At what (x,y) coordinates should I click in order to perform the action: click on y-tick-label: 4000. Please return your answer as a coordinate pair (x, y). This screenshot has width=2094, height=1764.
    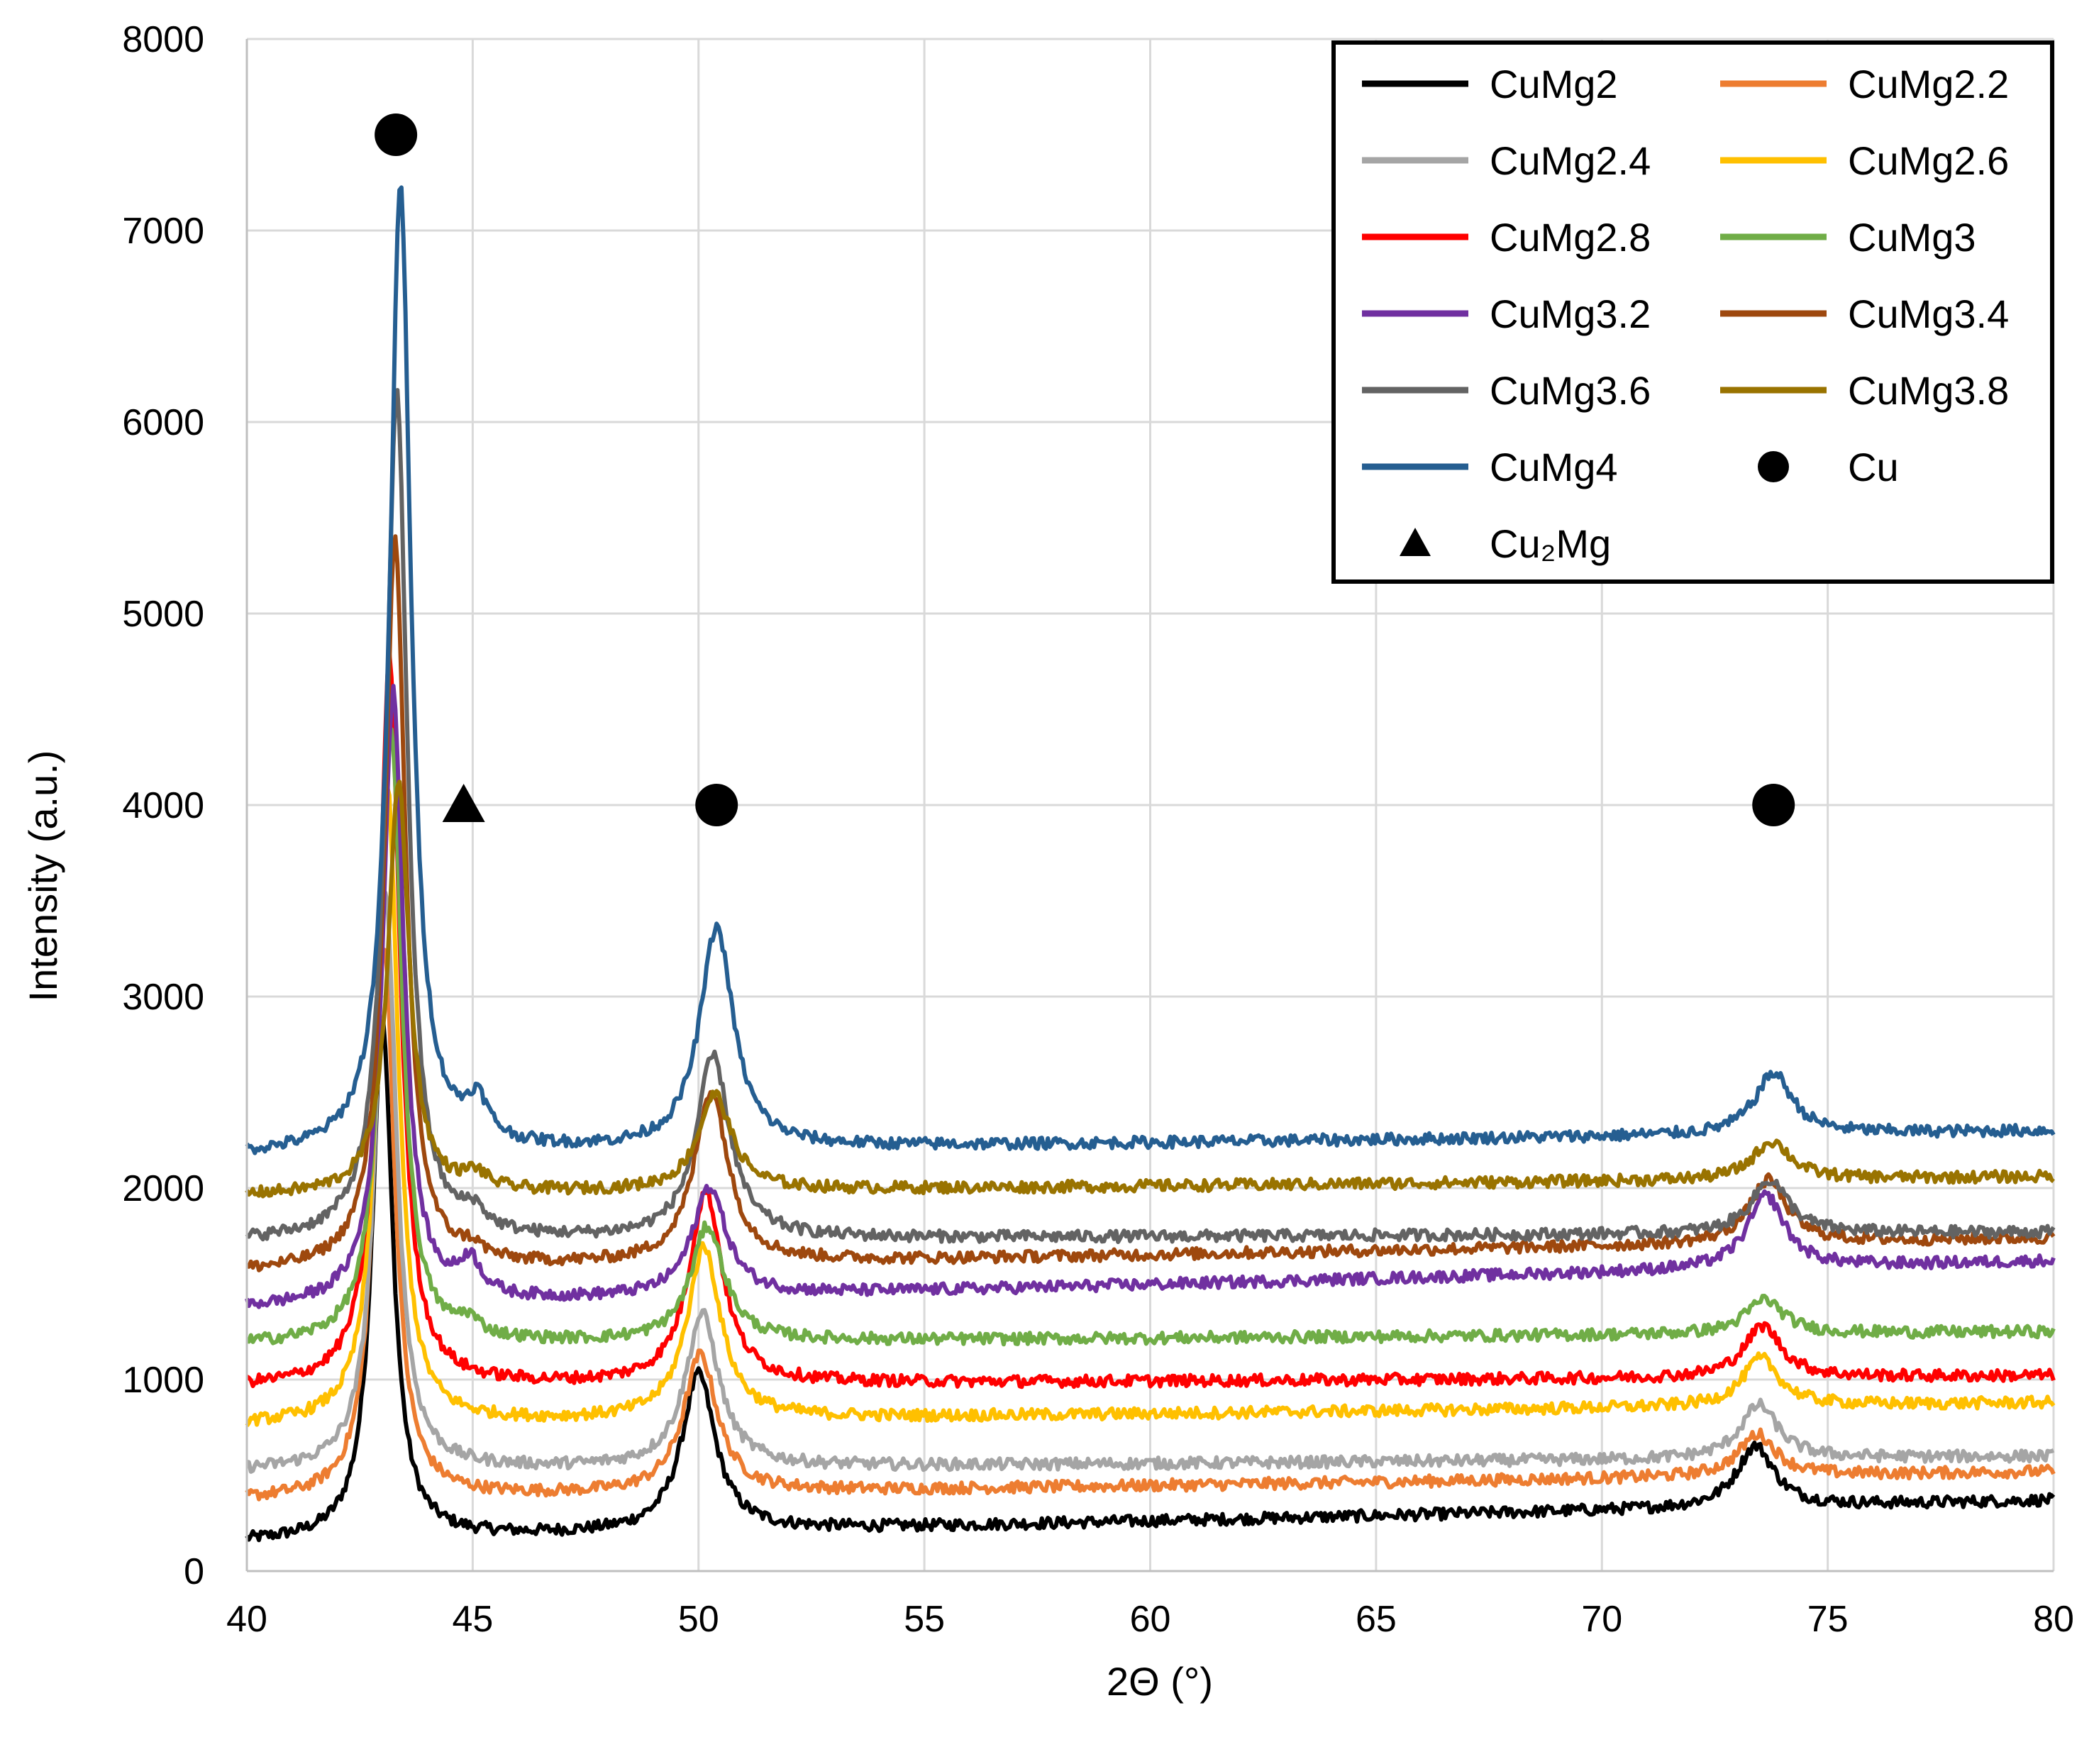
    Looking at the image, I should click on (163, 805).